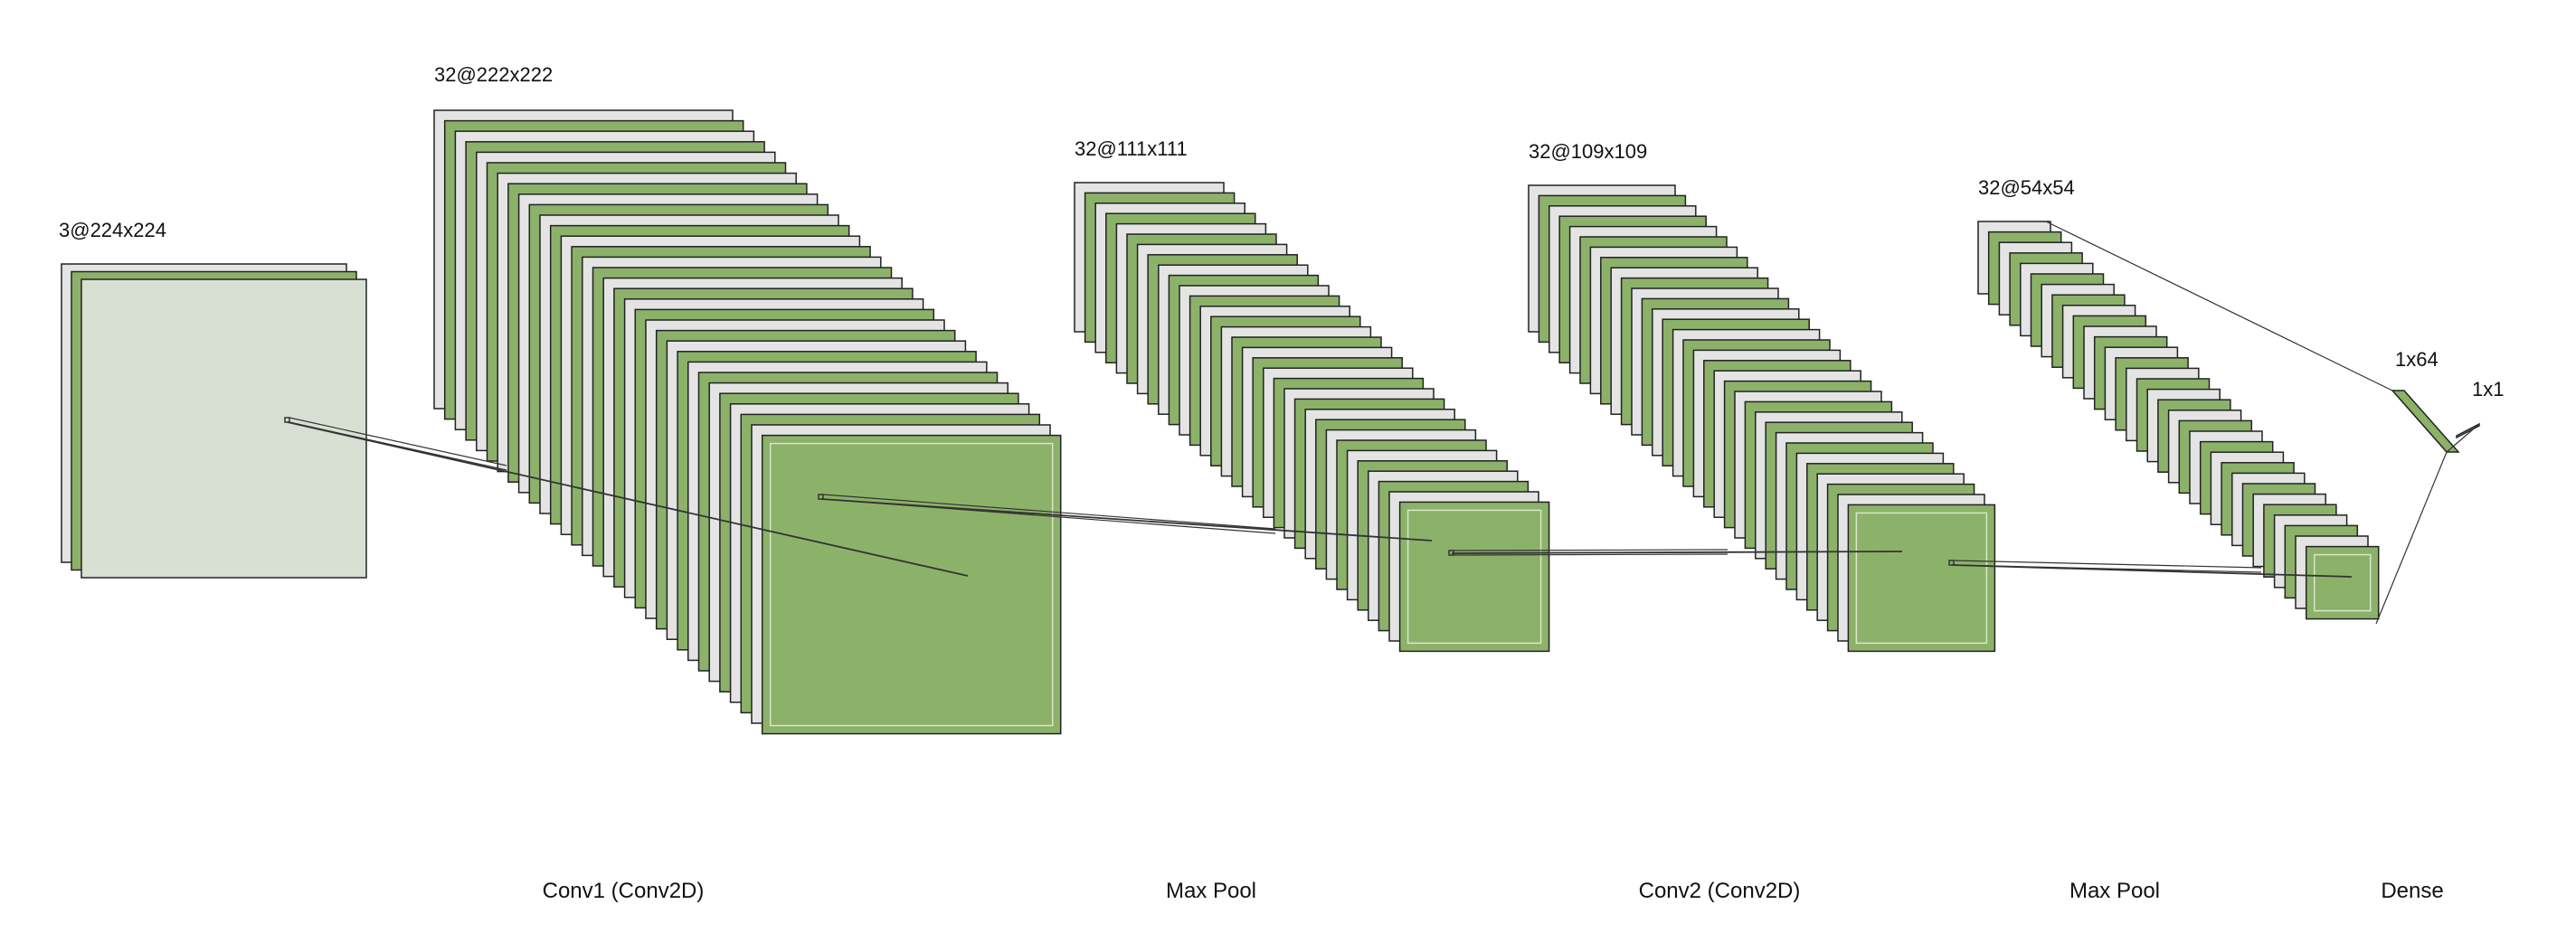 This screenshot has width=2576, height=942. Describe the element at coordinates (2412, 891) in the screenshot. I see `layer-label-dense: Dense` at that location.